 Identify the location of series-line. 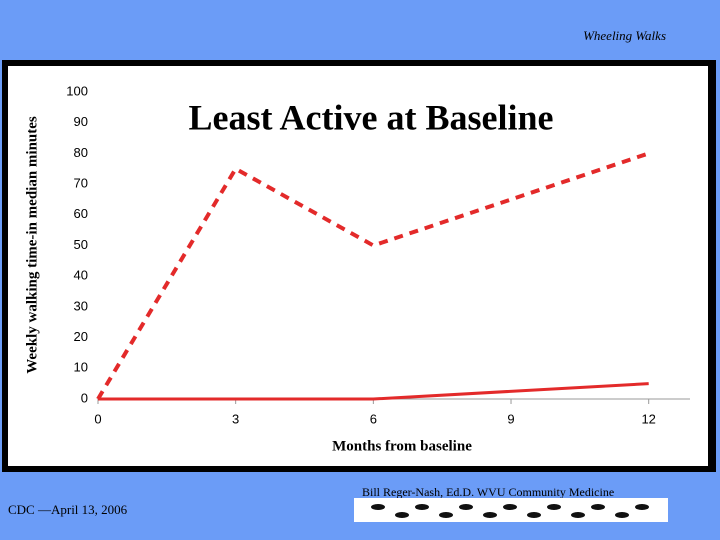
(373, 391).